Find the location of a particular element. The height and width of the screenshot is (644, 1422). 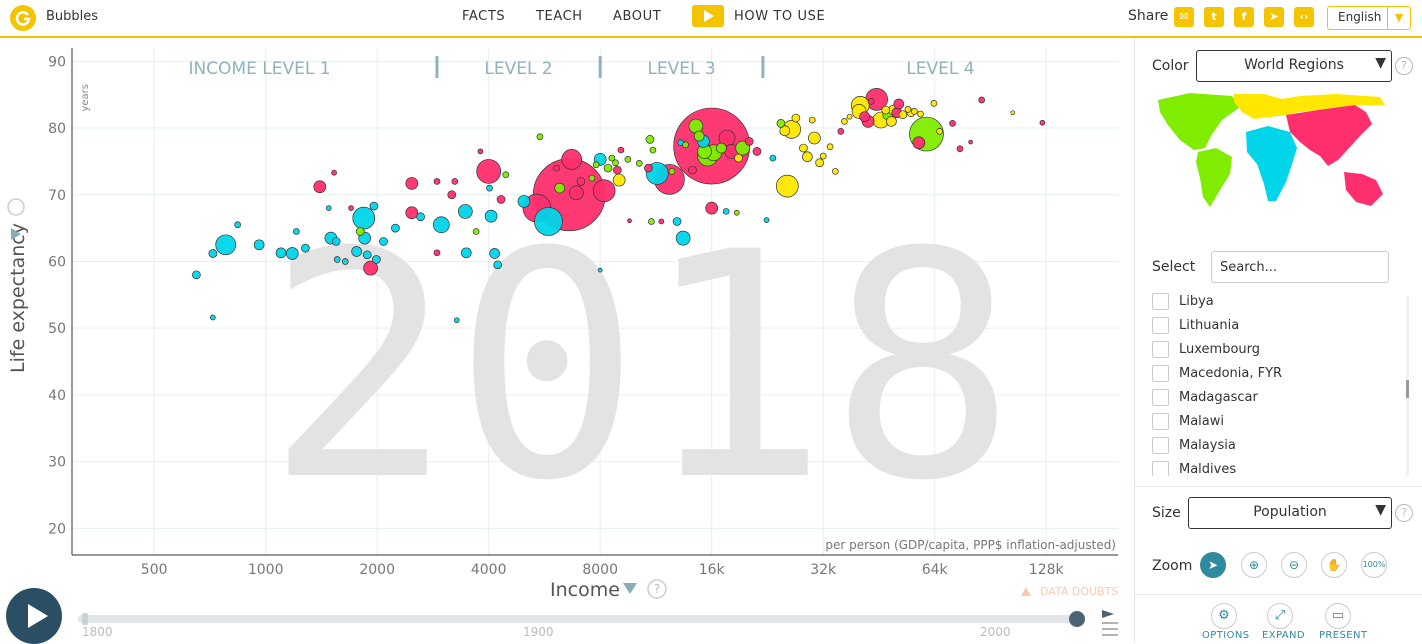

facebook-icon: f is located at coordinates (1244, 17).